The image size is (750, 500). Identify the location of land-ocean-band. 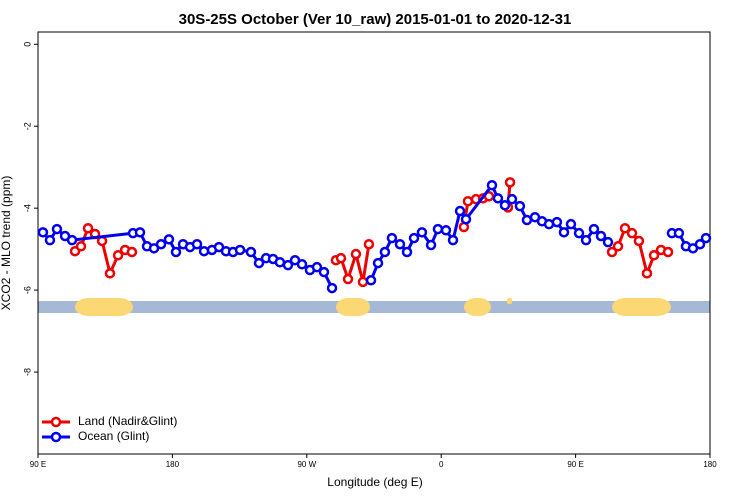
(374, 307).